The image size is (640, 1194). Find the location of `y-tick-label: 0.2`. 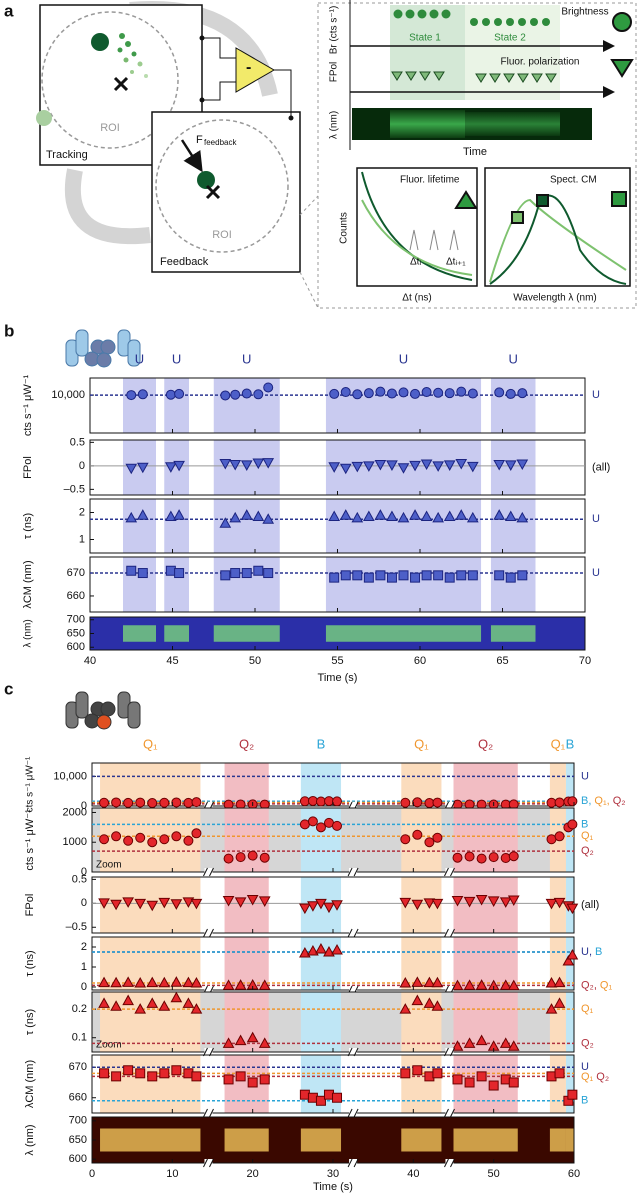

y-tick-label: 0.2 is located at coordinates (79, 1009).